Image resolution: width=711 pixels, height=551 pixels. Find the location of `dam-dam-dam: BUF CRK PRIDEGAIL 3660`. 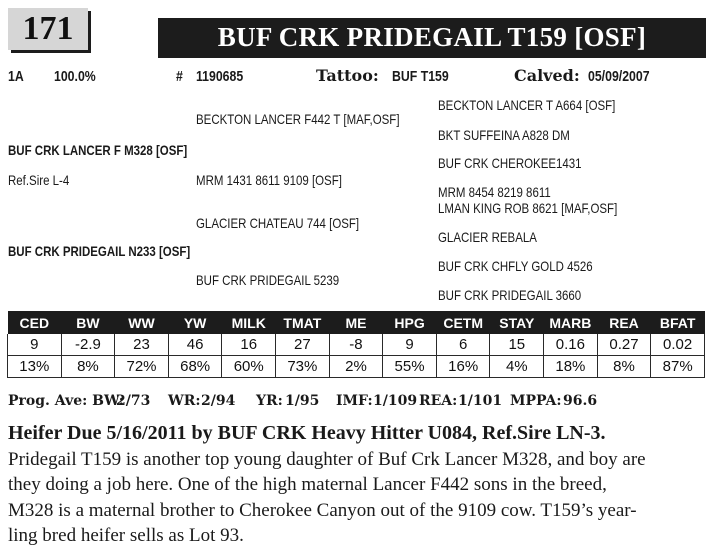

dam-dam-dam: BUF CRK PRIDEGAIL 3660 is located at coordinates (510, 295).